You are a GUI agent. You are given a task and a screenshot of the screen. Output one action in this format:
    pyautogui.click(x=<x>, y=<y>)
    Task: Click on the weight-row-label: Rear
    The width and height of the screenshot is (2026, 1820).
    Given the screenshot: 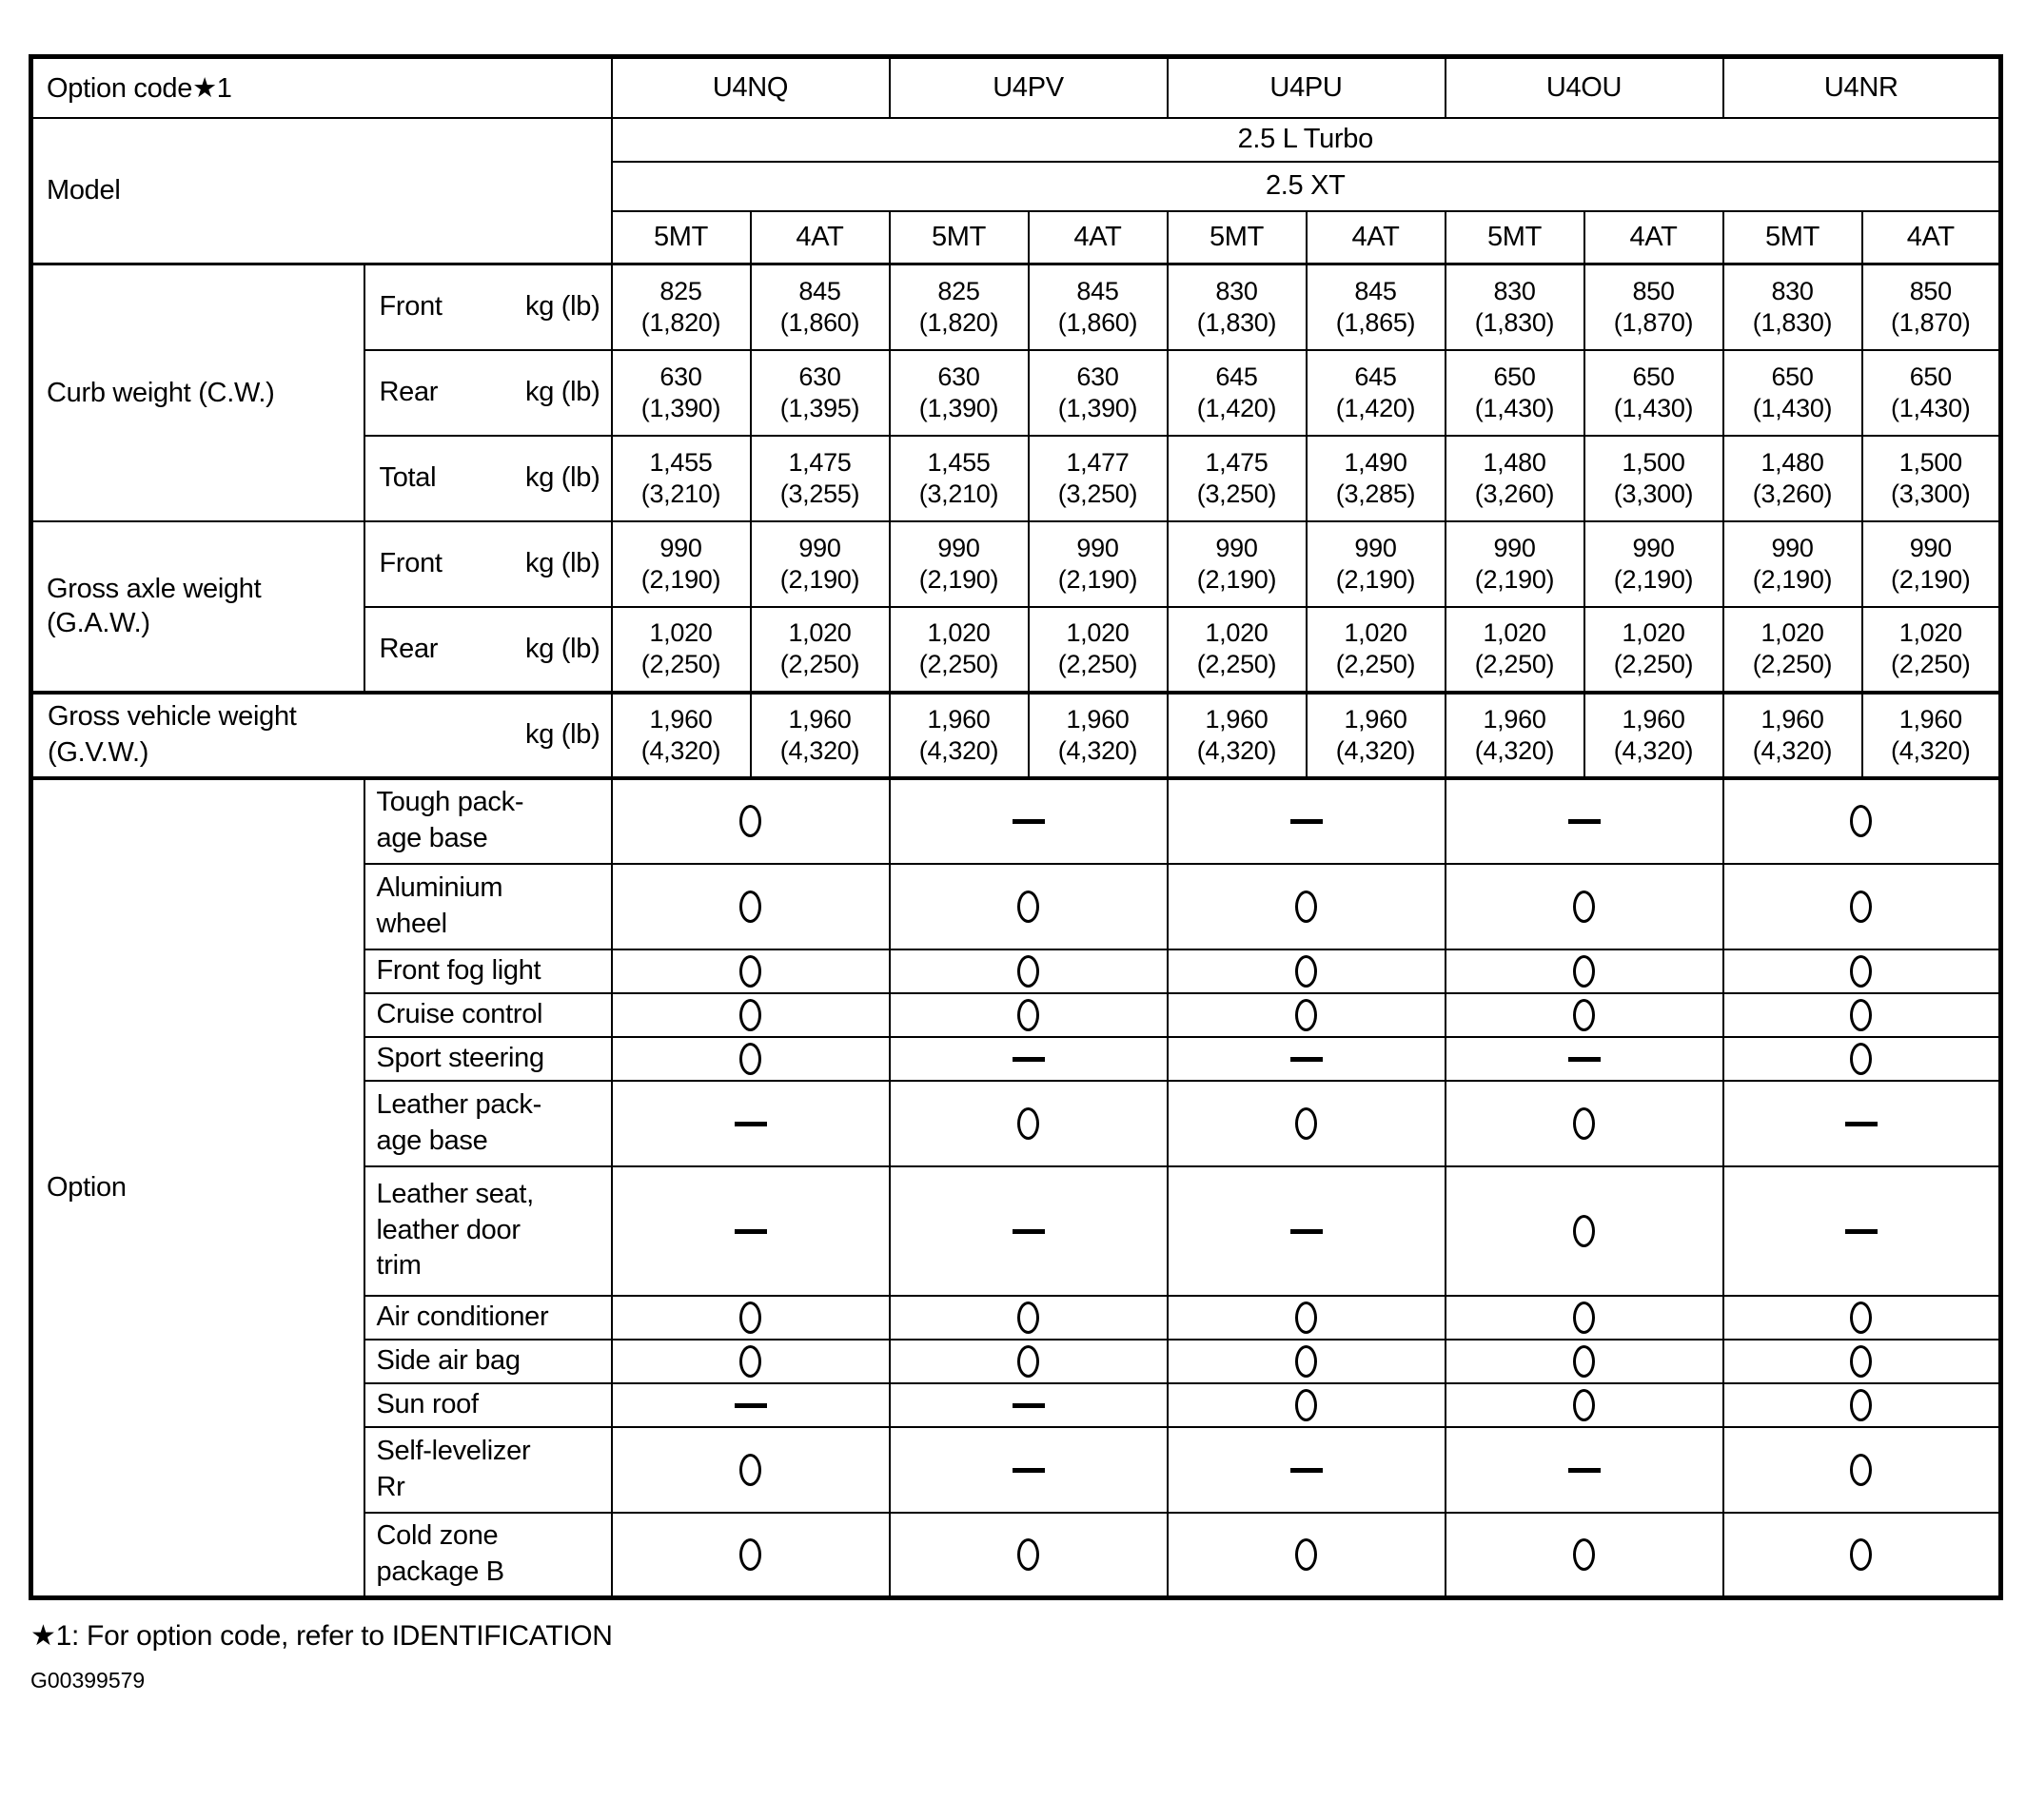 What is the action you would take?
    pyautogui.click(x=409, y=392)
    